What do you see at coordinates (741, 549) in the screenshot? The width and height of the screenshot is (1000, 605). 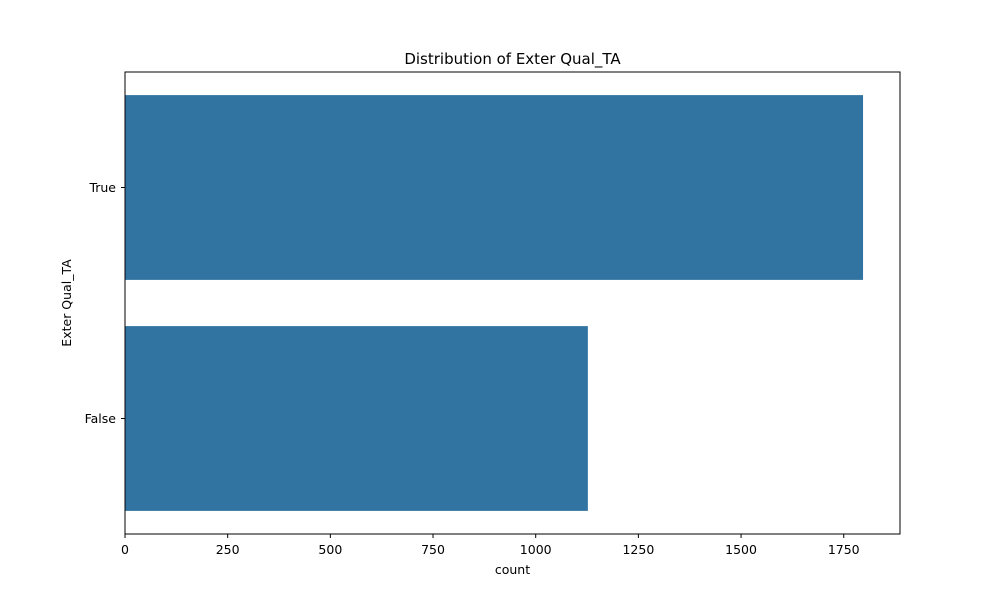 I see `x-tick-label: 1500` at bounding box center [741, 549].